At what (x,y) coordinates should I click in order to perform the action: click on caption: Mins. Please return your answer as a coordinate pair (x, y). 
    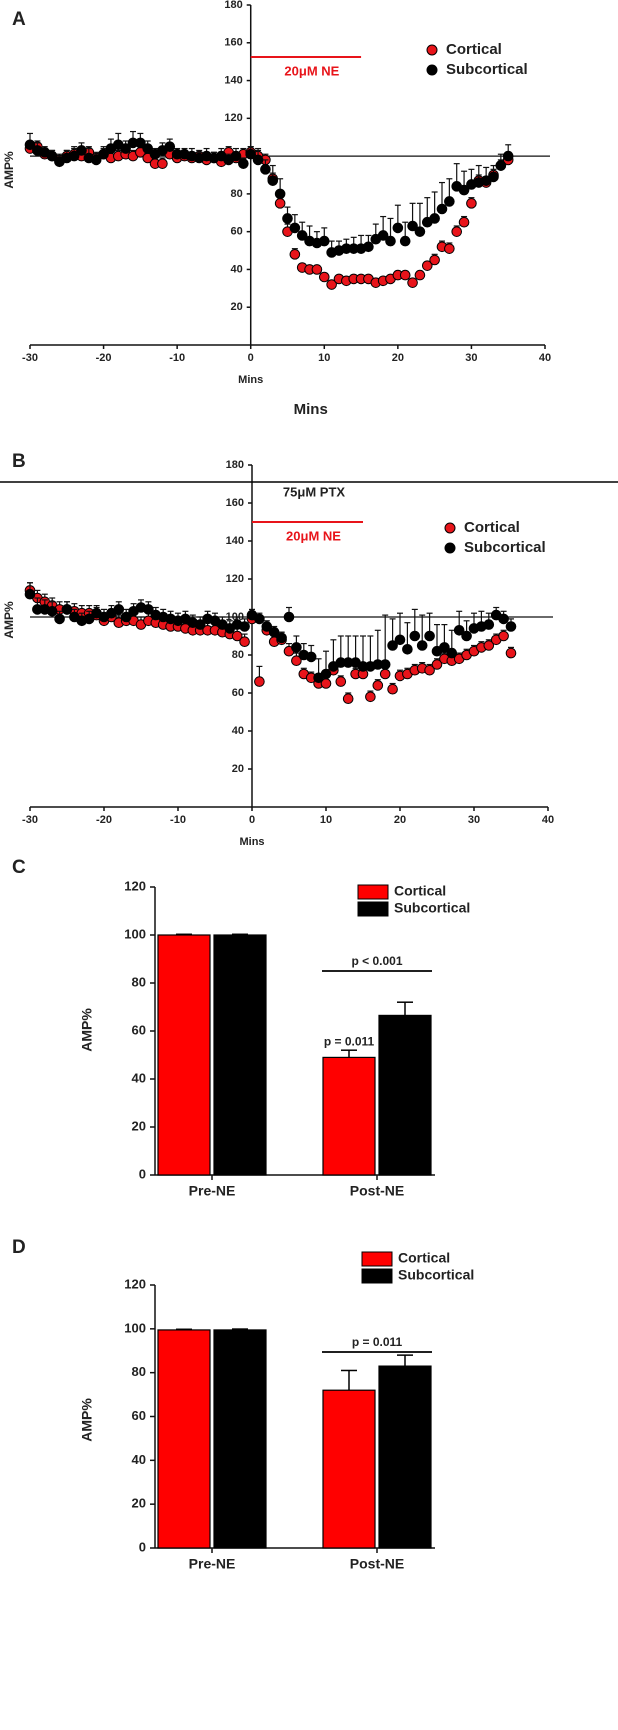
    Looking at the image, I should click on (311, 409).